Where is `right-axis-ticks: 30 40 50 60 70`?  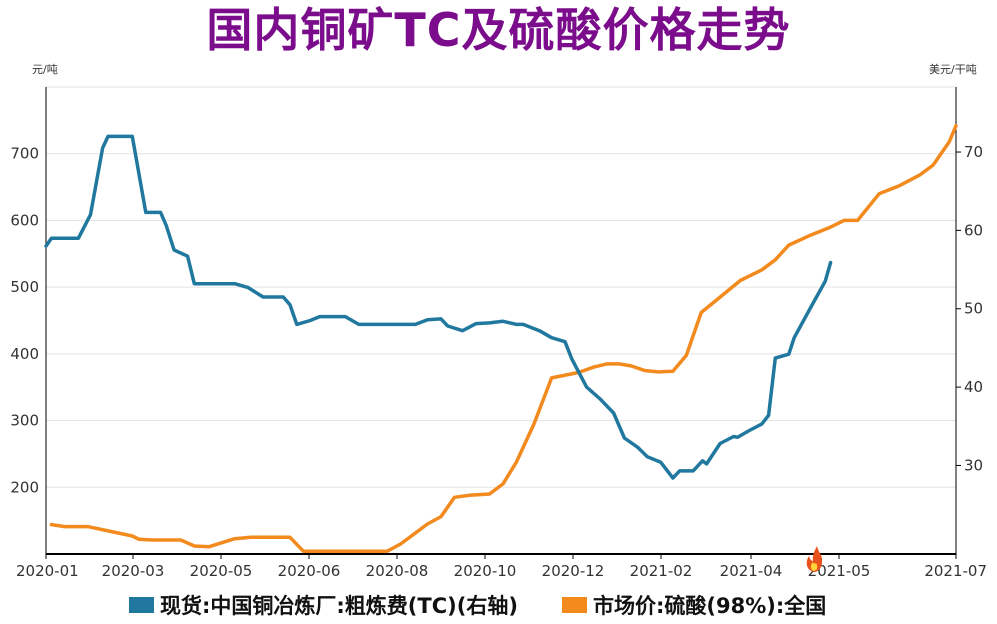 right-axis-ticks: 30 40 50 60 70 is located at coordinates (969, 308).